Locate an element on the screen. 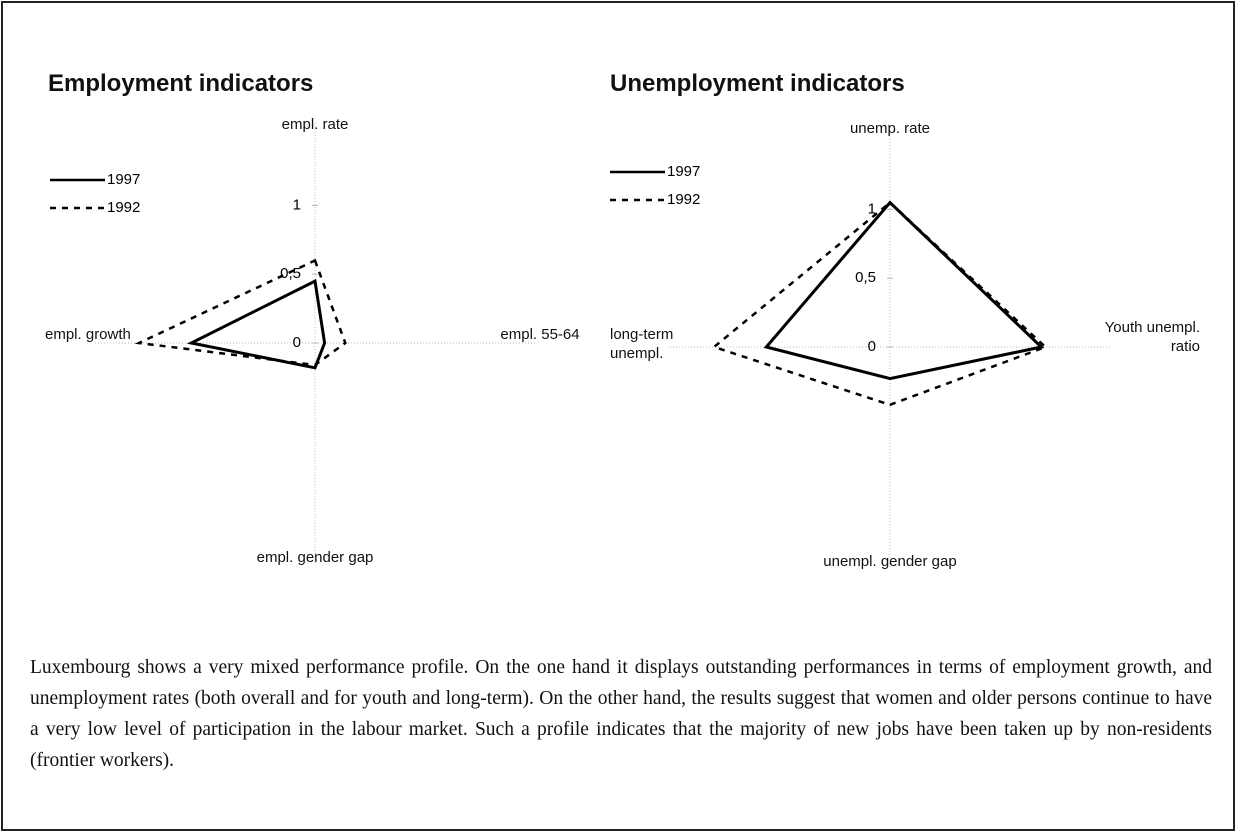  axis-label: empl. gender gap is located at coordinates (315, 557).